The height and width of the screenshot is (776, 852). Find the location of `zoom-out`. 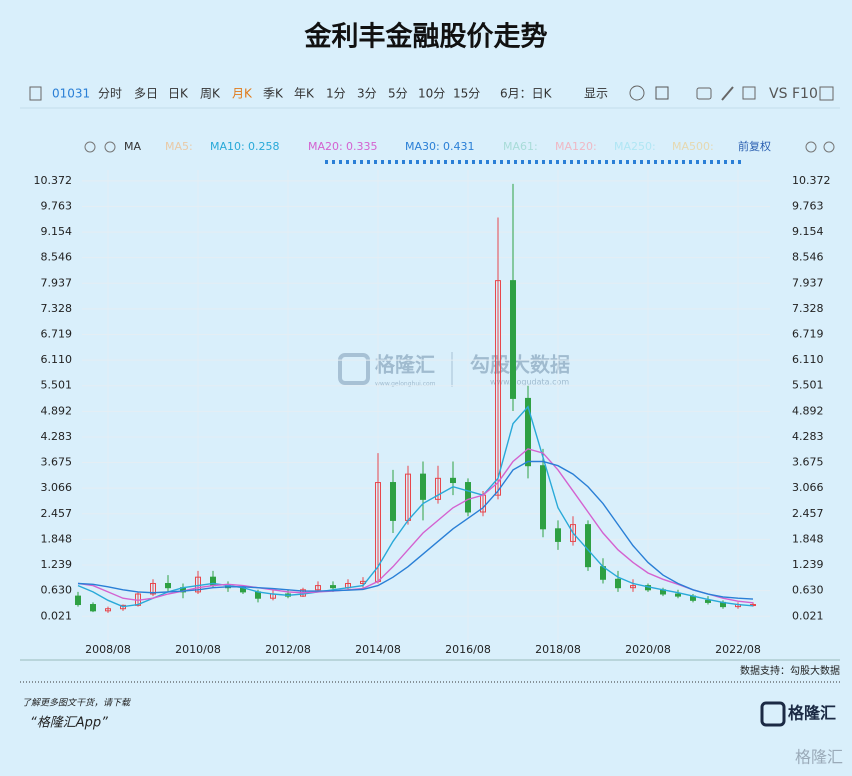

zoom-out is located at coordinates (811, 147).